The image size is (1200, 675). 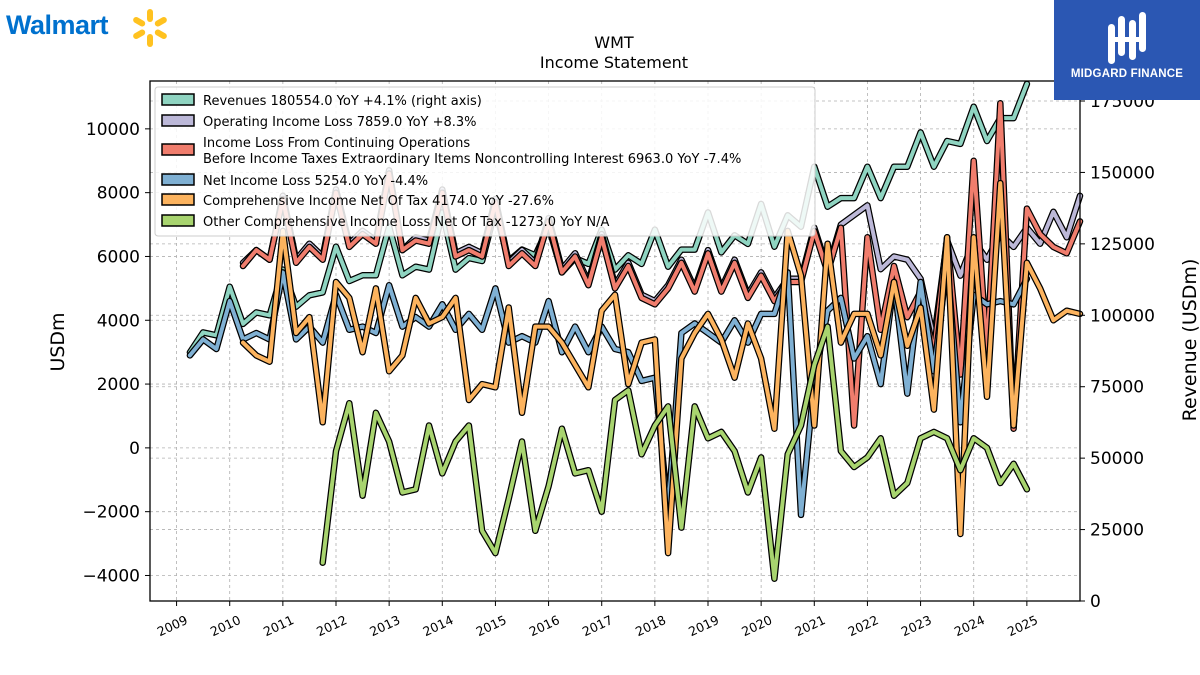 I want to click on legend-label: Revenues 180554.0 YoY +4.1% (right axis), so click(x=342, y=101).